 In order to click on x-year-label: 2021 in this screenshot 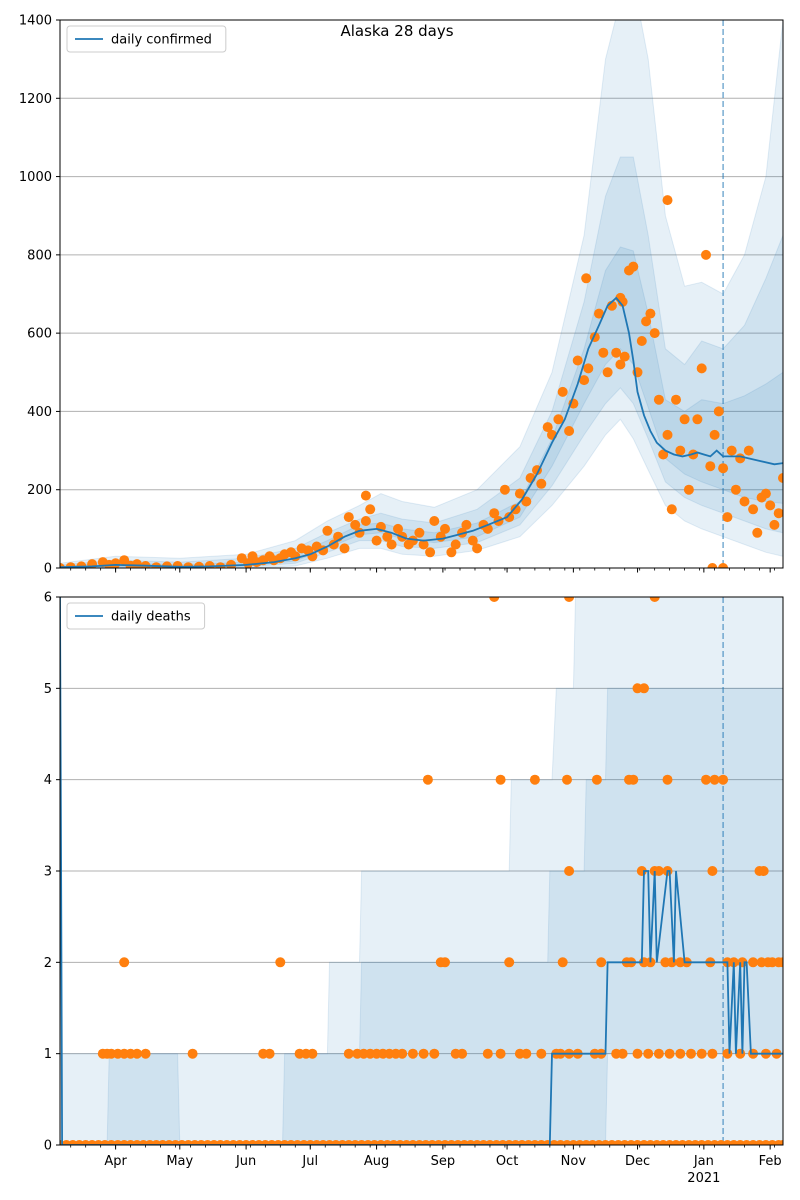, I will do `click(703, 1178)`.